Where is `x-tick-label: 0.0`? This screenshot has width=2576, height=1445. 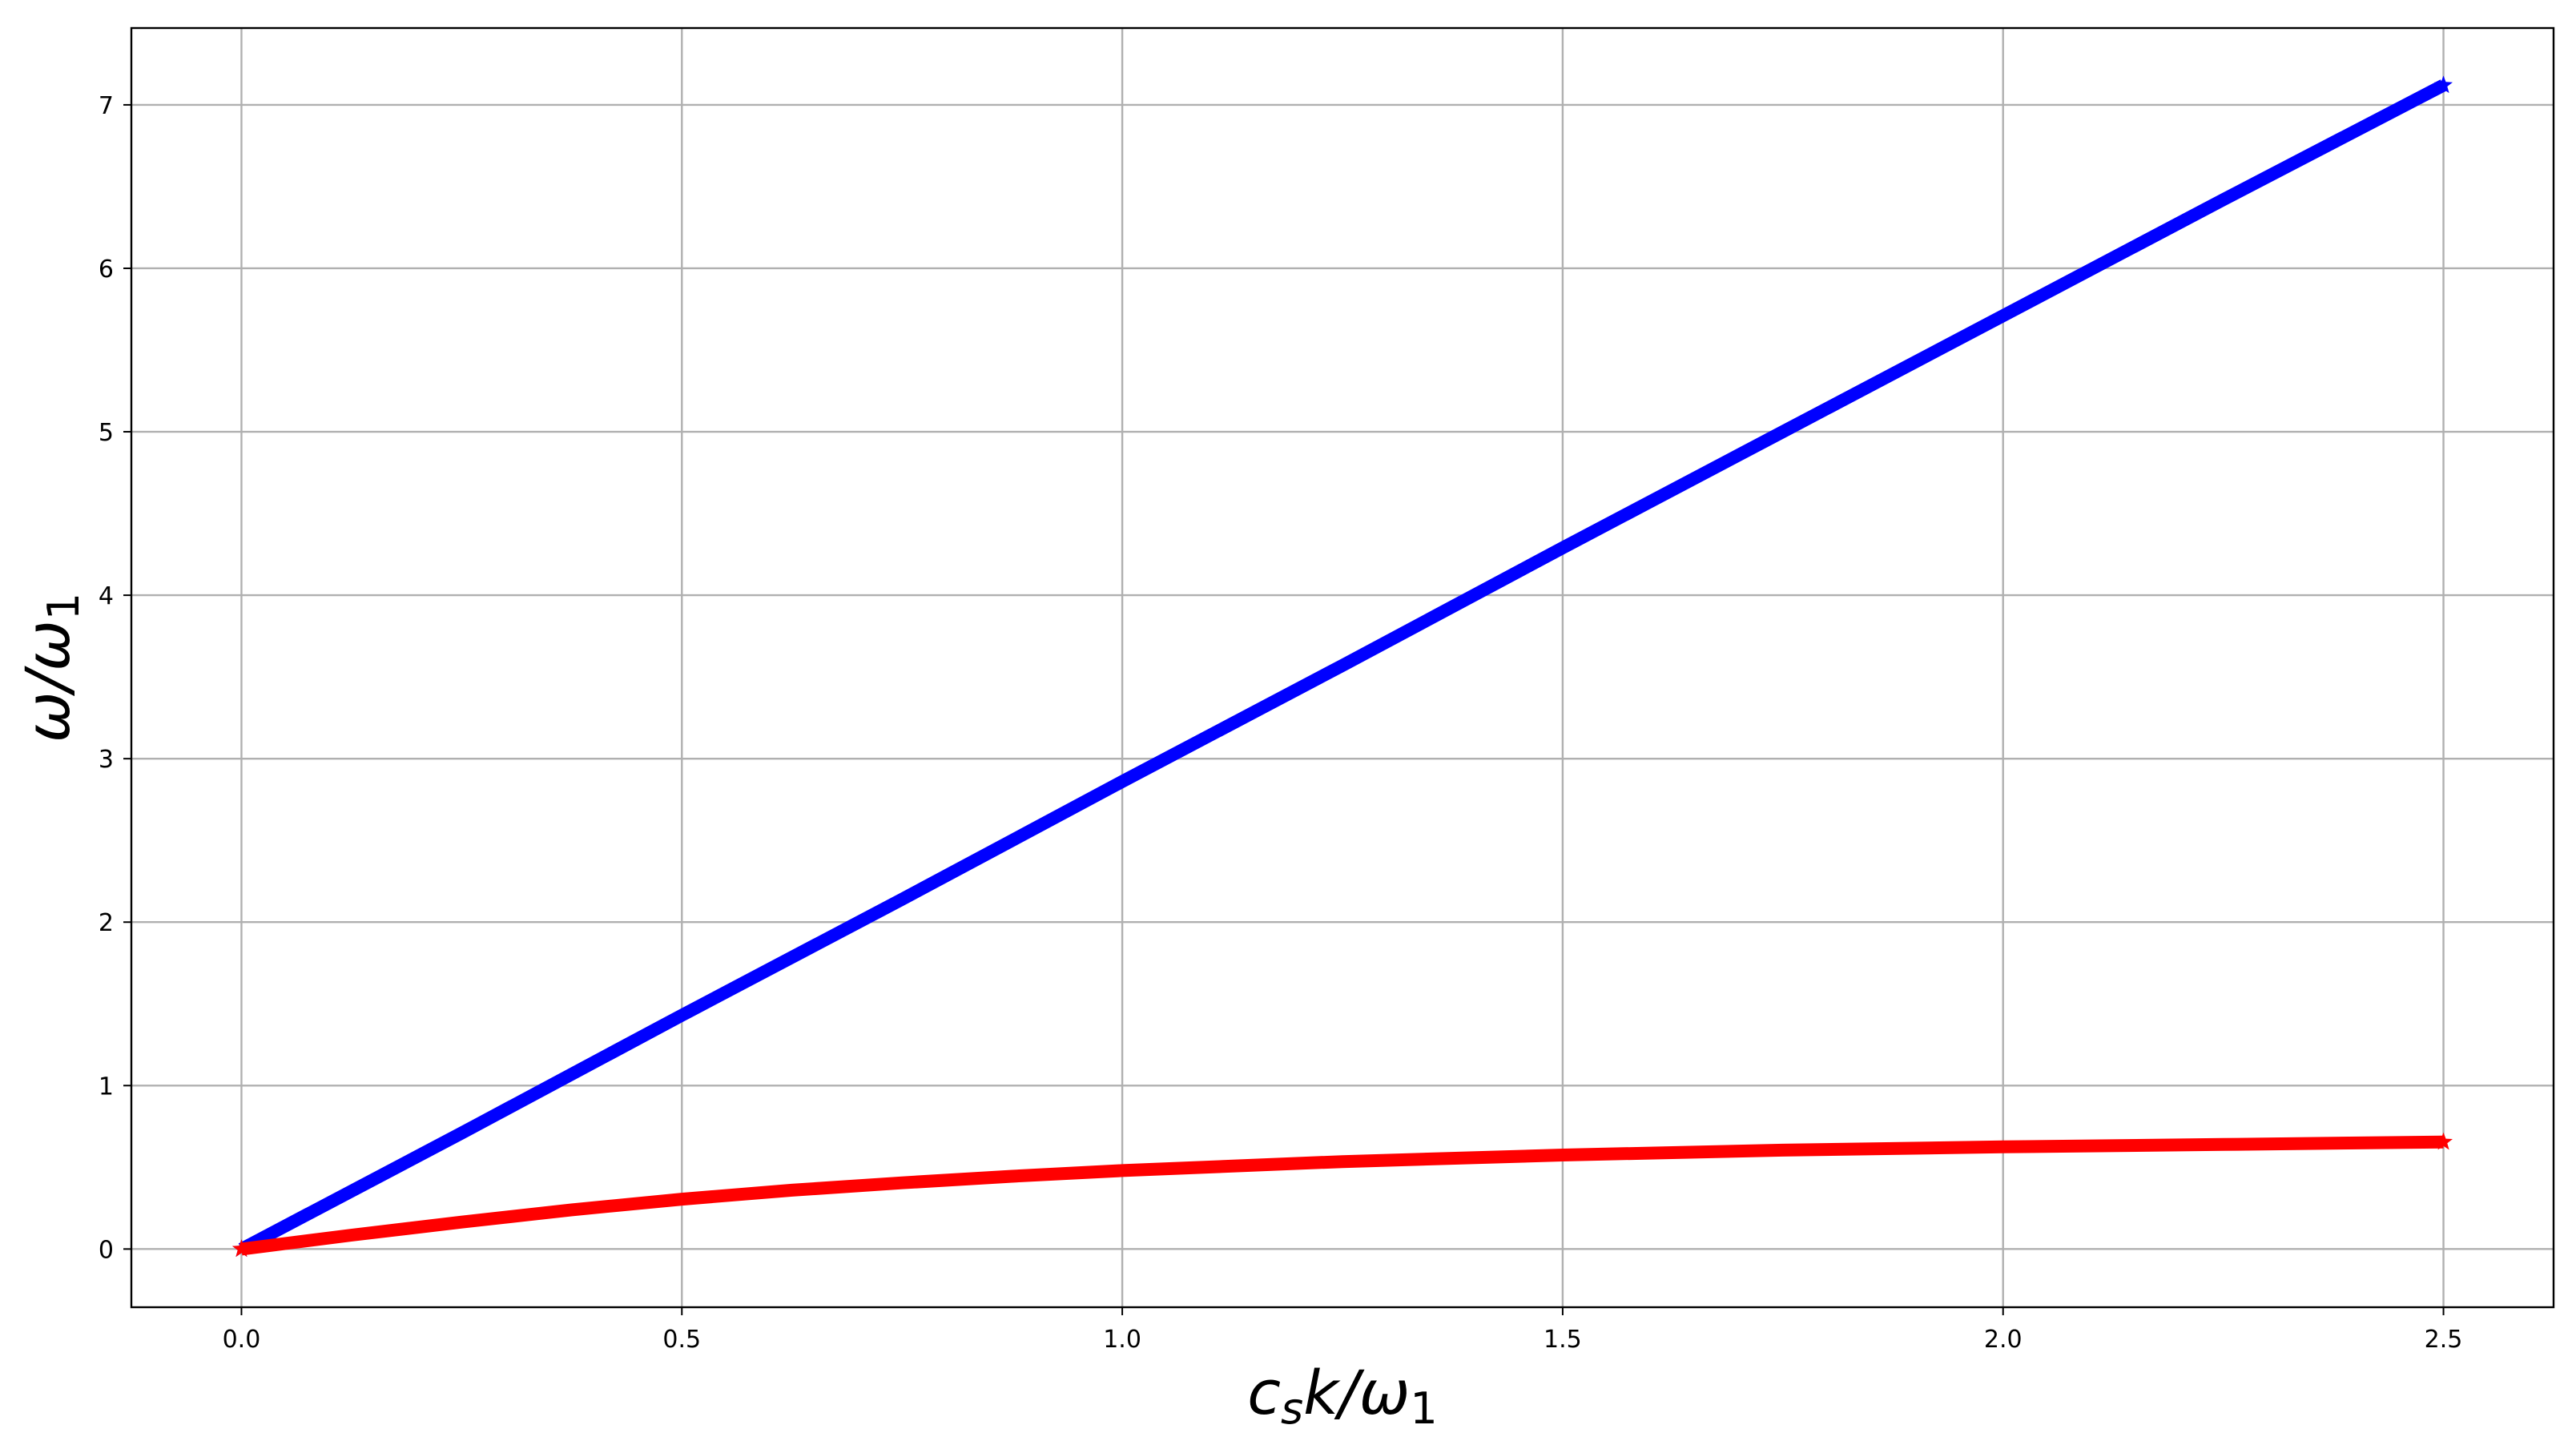
x-tick-label: 0.0 is located at coordinates (242, 1340).